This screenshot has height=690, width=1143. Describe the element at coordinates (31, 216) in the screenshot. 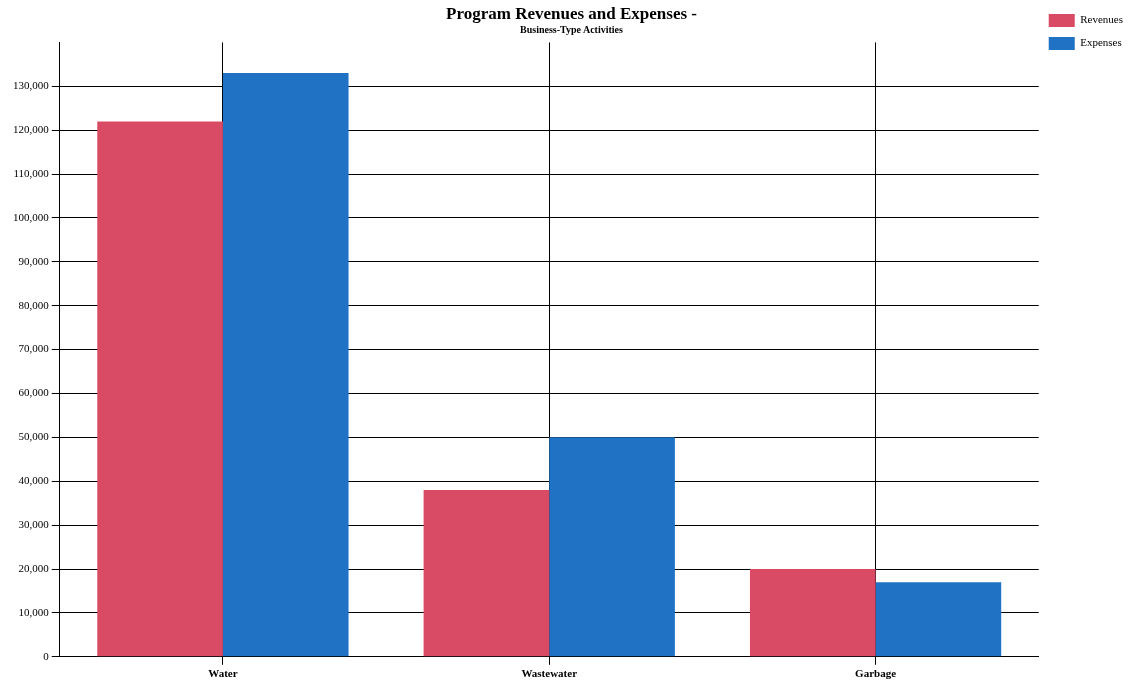

I see `y-tick-label: 100,000` at that location.